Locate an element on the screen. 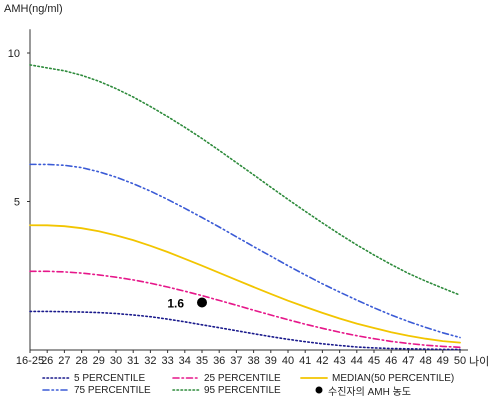 This screenshot has width=500, height=400. legend-label: 수진자의 AMH 농도 is located at coordinates (369, 392).